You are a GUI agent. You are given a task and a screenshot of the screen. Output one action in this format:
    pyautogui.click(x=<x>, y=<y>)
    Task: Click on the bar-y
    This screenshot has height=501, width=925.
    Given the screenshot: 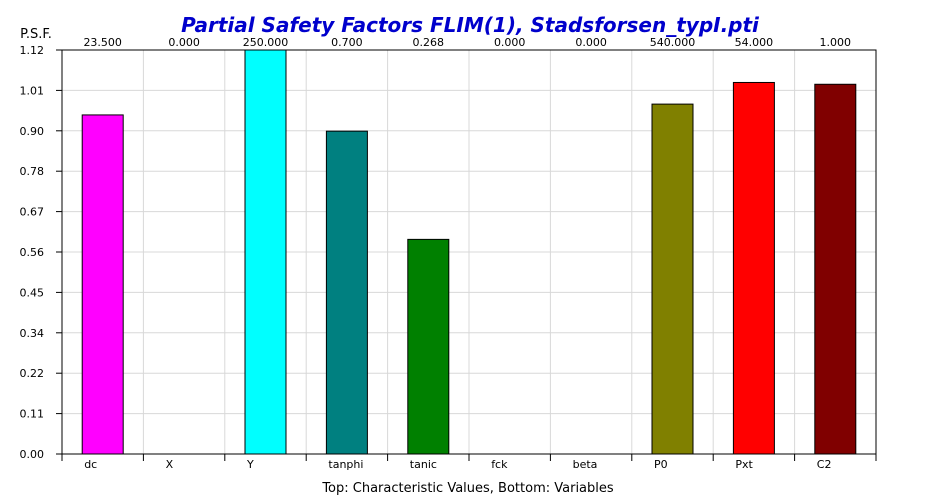 What is the action you would take?
    pyautogui.click(x=265, y=252)
    